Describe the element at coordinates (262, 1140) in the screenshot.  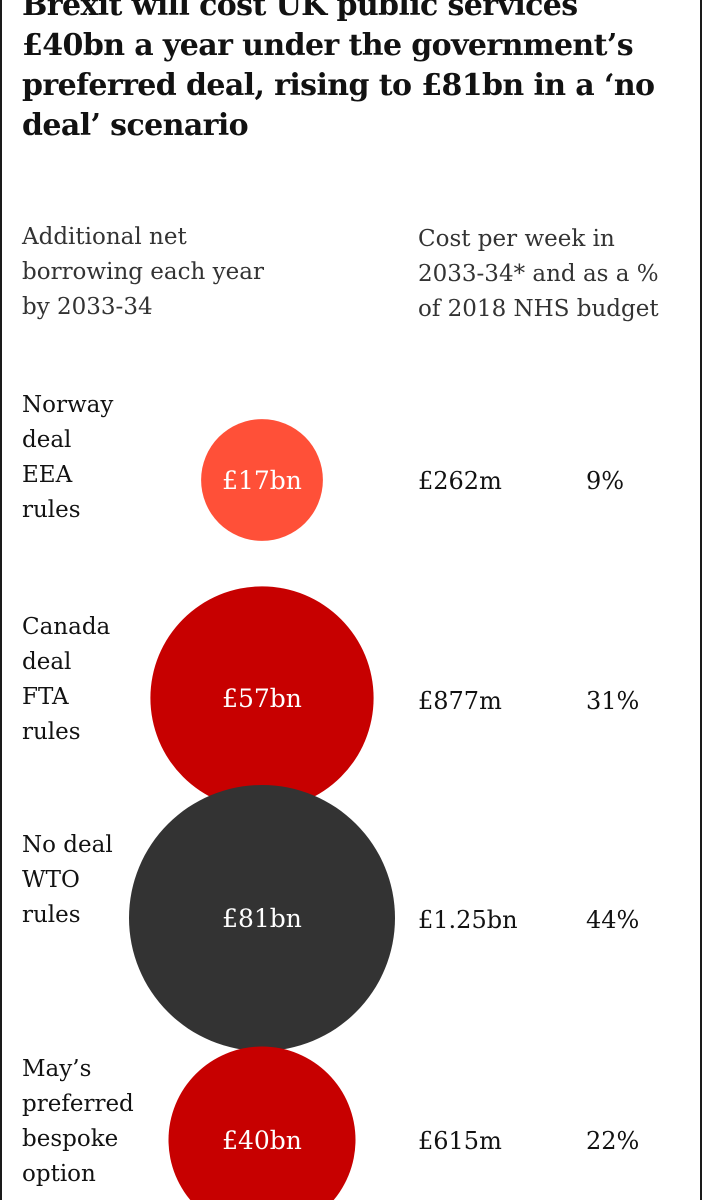
I see `bubble-value-label-may: £40bn` at that location.